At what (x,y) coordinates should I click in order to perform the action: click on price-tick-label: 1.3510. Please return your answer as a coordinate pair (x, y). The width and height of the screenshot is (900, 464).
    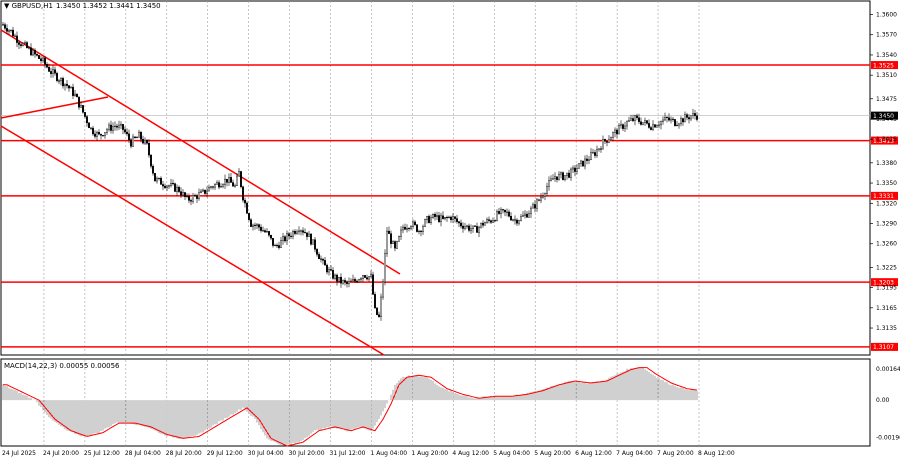
    Looking at the image, I should click on (886, 75).